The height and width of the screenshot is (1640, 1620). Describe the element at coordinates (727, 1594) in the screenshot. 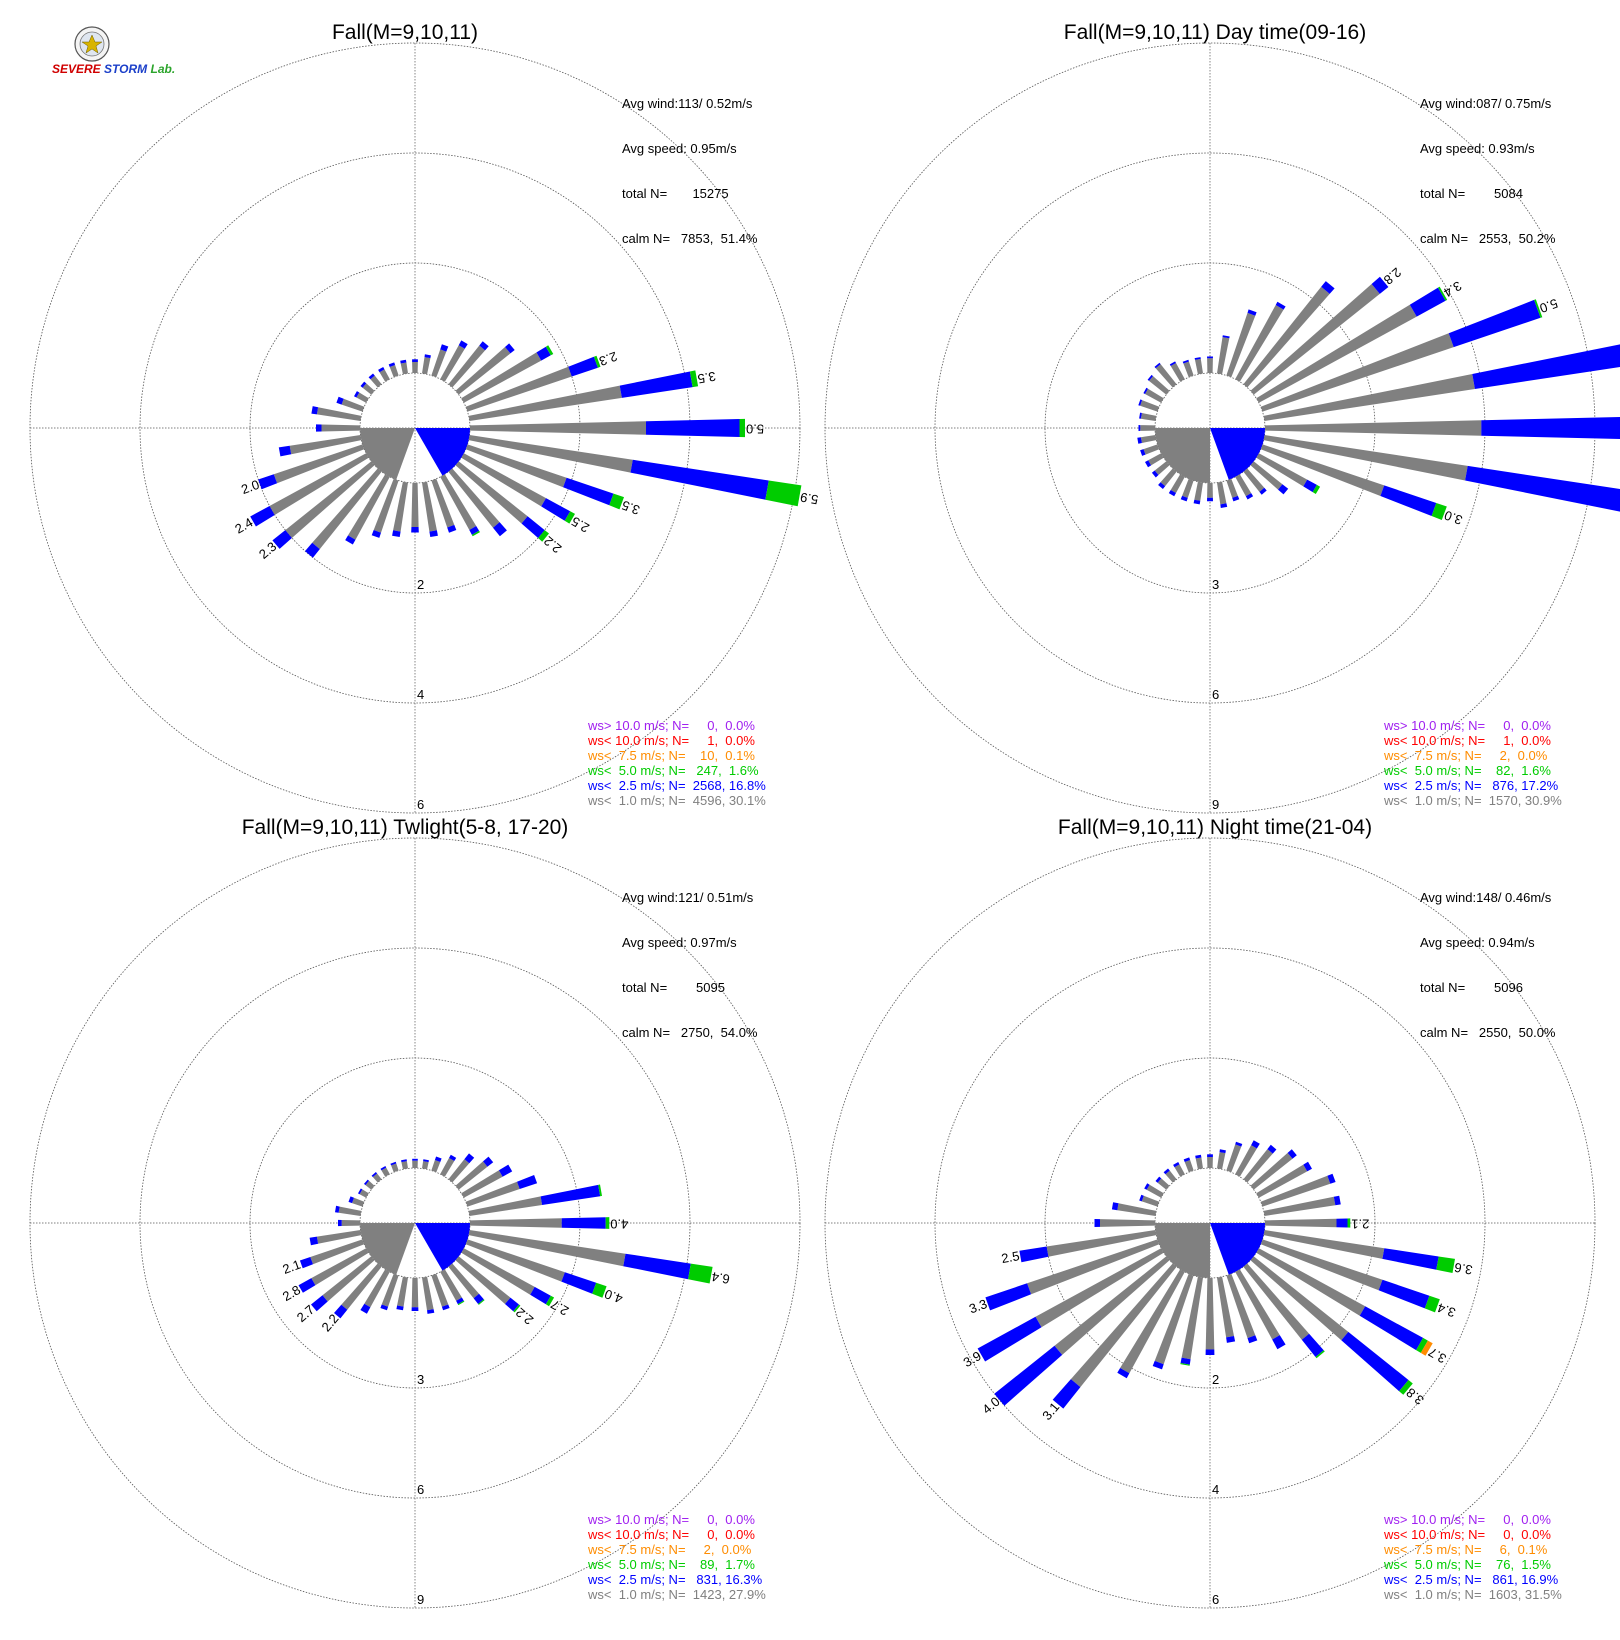

I see `legend-value: 1423, 27.9%` at that location.